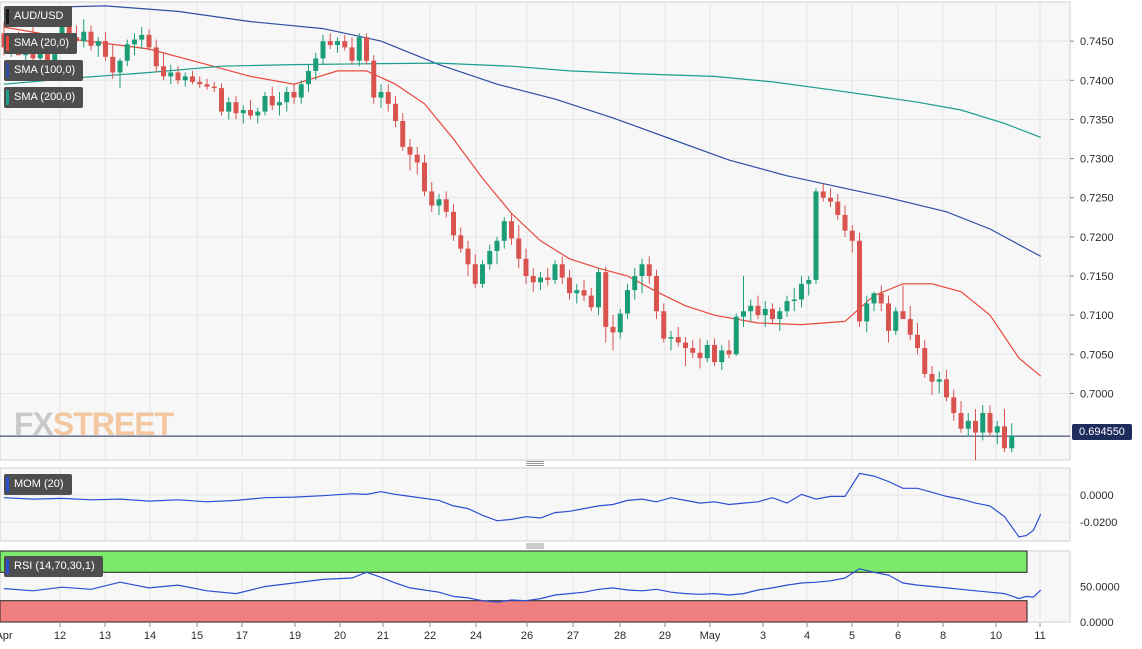 The width and height of the screenshot is (1142, 649). Describe the element at coordinates (1097, 120) in the screenshot. I see `y-tick-label: 0.7350` at that location.